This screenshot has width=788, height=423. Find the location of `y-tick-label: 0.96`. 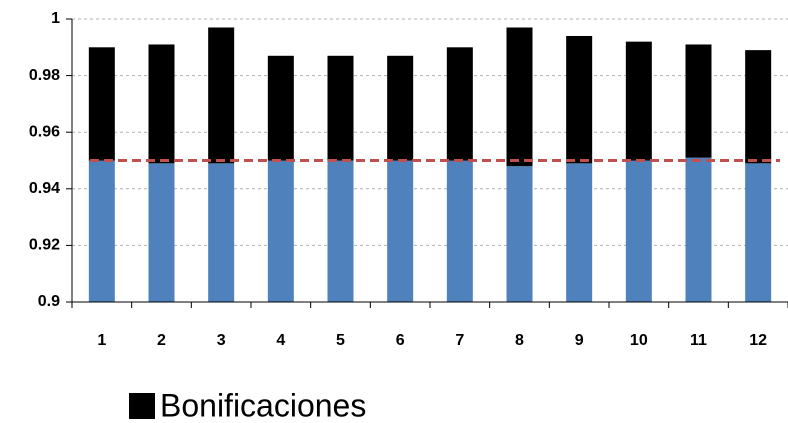

y-tick-label: 0.96 is located at coordinates (44, 131).